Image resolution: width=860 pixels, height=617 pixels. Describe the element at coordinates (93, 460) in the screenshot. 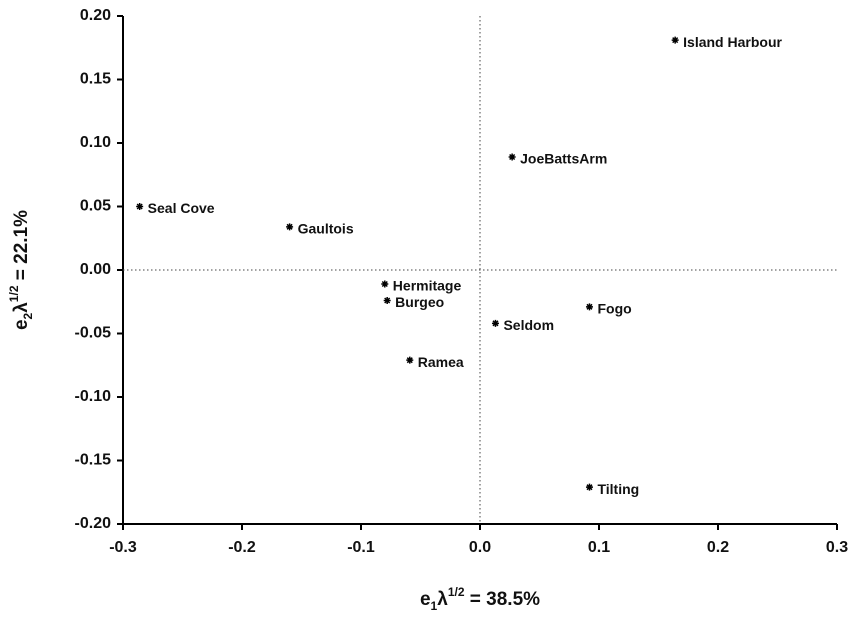

I see `y-tick-label: -0.15` at that location.